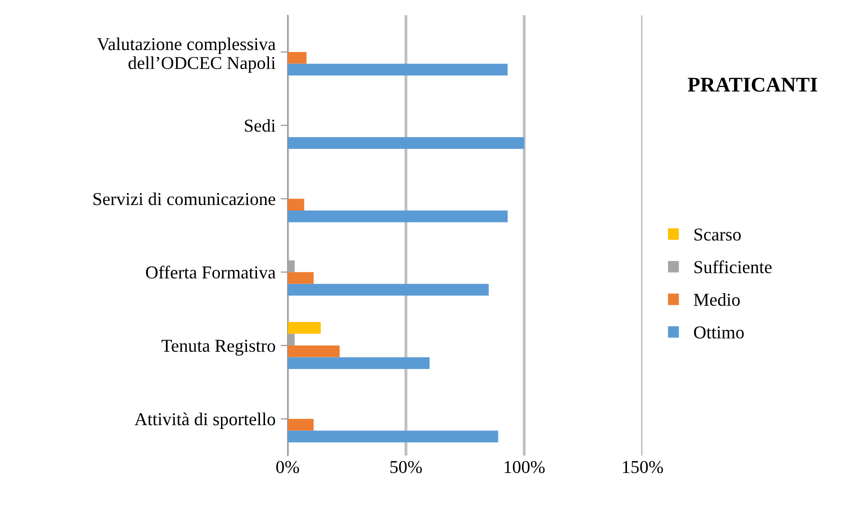 This screenshot has height=509, width=841. What do you see at coordinates (219, 348) in the screenshot?
I see `y-tick-label: Tenuta Registro` at bounding box center [219, 348].